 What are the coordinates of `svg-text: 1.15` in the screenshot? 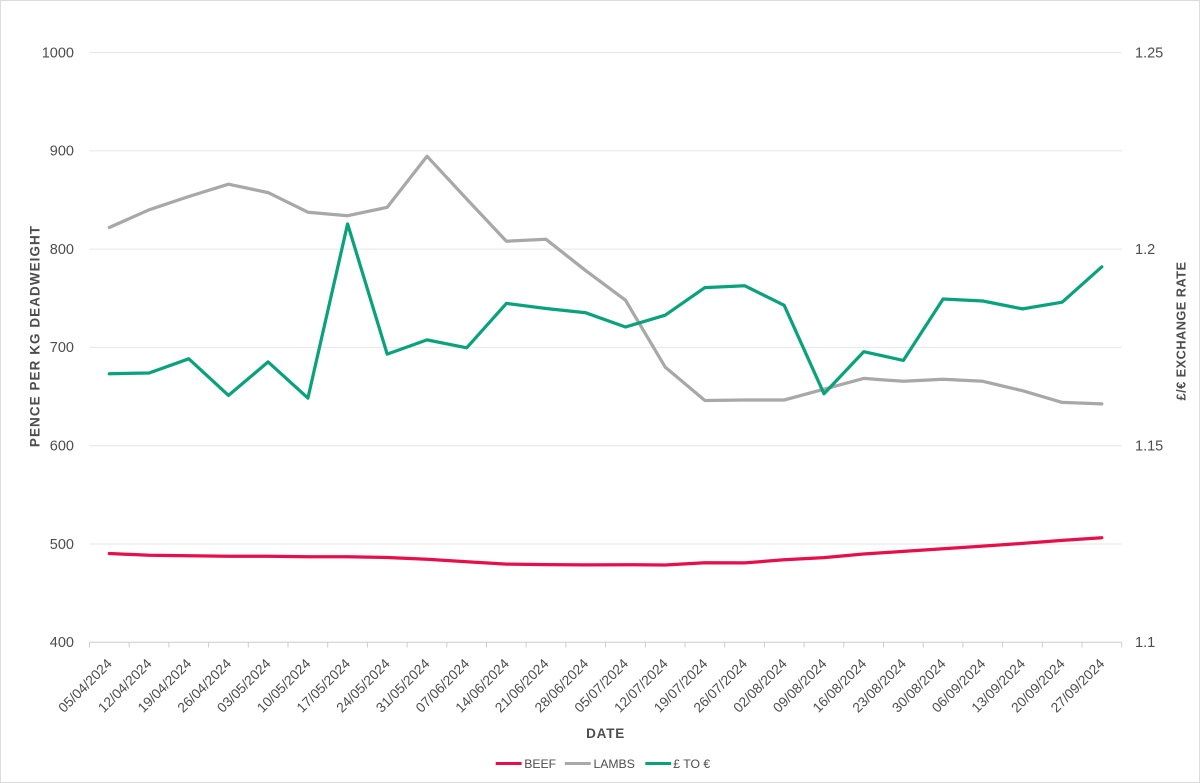 It's located at (1149, 447).